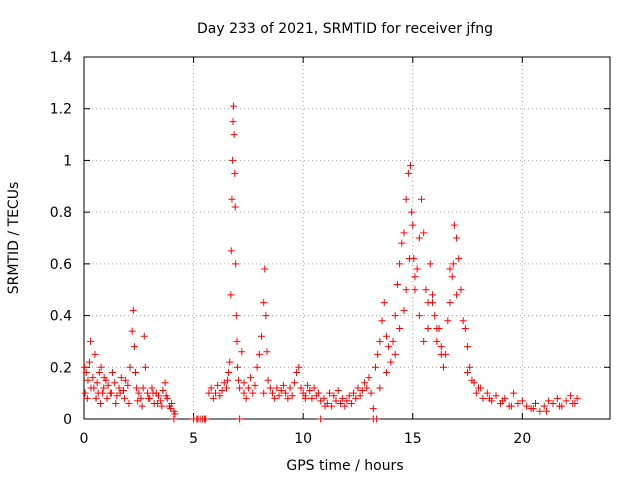 Image resolution: width=640 pixels, height=480 pixels. What do you see at coordinates (61, 317) in the screenshot?
I see `y-tick-label: 0.4` at bounding box center [61, 317].